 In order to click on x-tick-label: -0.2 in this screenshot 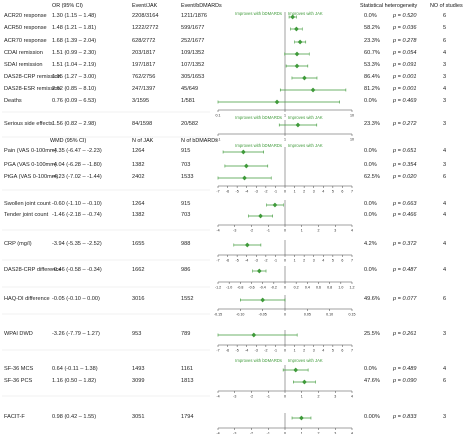, I will do `click(274, 288)`.